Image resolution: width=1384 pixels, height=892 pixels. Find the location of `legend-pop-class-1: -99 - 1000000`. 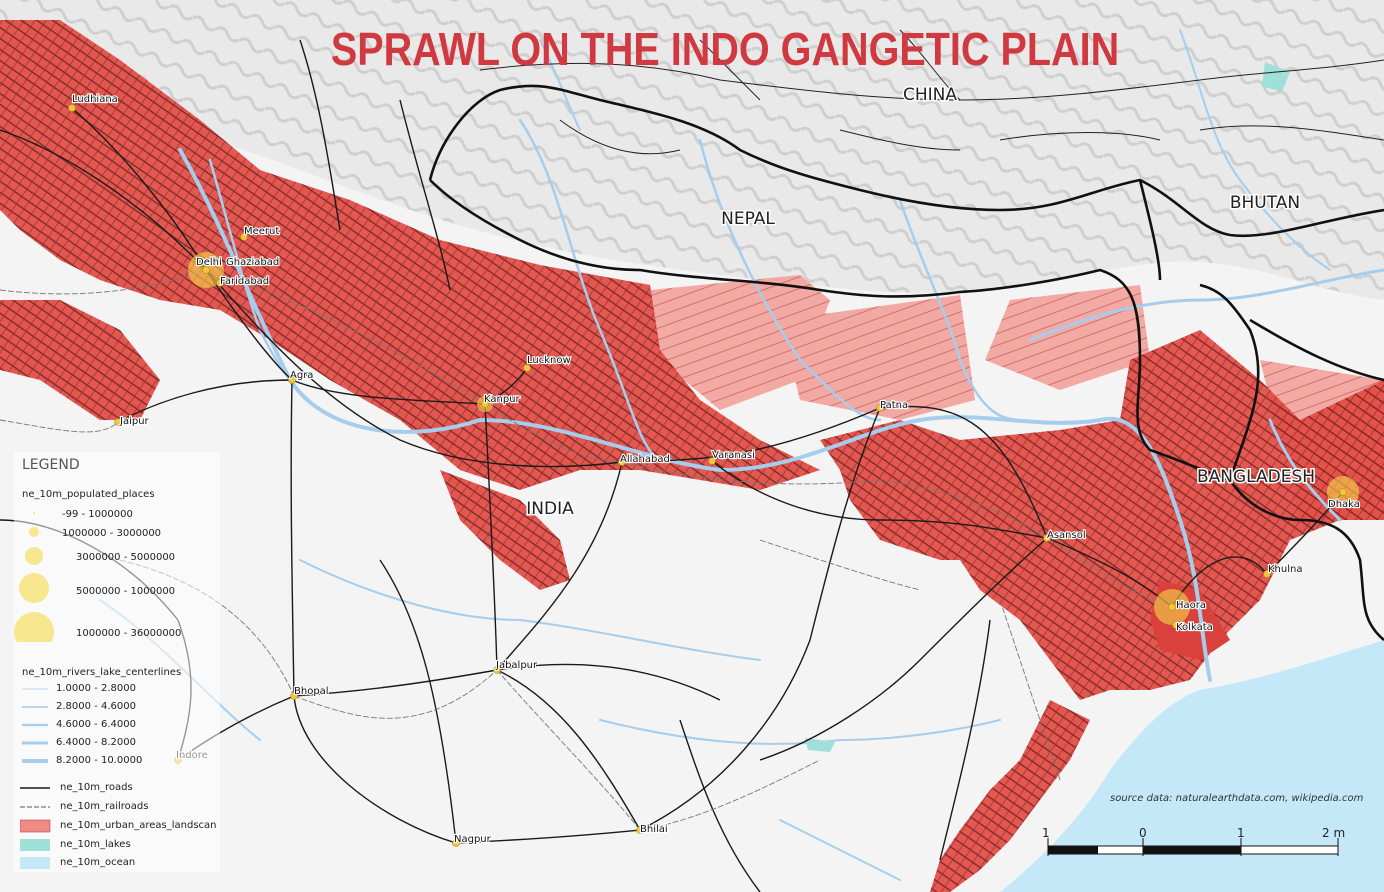

legend-pop-class-1: -99 - 1000000 is located at coordinates (97, 514).